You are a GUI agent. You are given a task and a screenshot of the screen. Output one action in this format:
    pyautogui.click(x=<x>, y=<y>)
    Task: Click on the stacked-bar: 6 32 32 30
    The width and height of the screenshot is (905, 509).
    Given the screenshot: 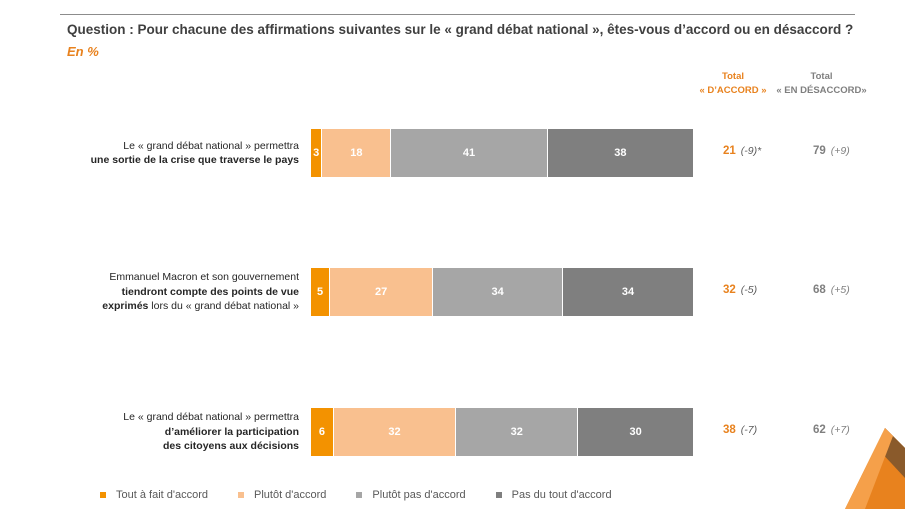 What is the action you would take?
    pyautogui.click(x=502, y=432)
    